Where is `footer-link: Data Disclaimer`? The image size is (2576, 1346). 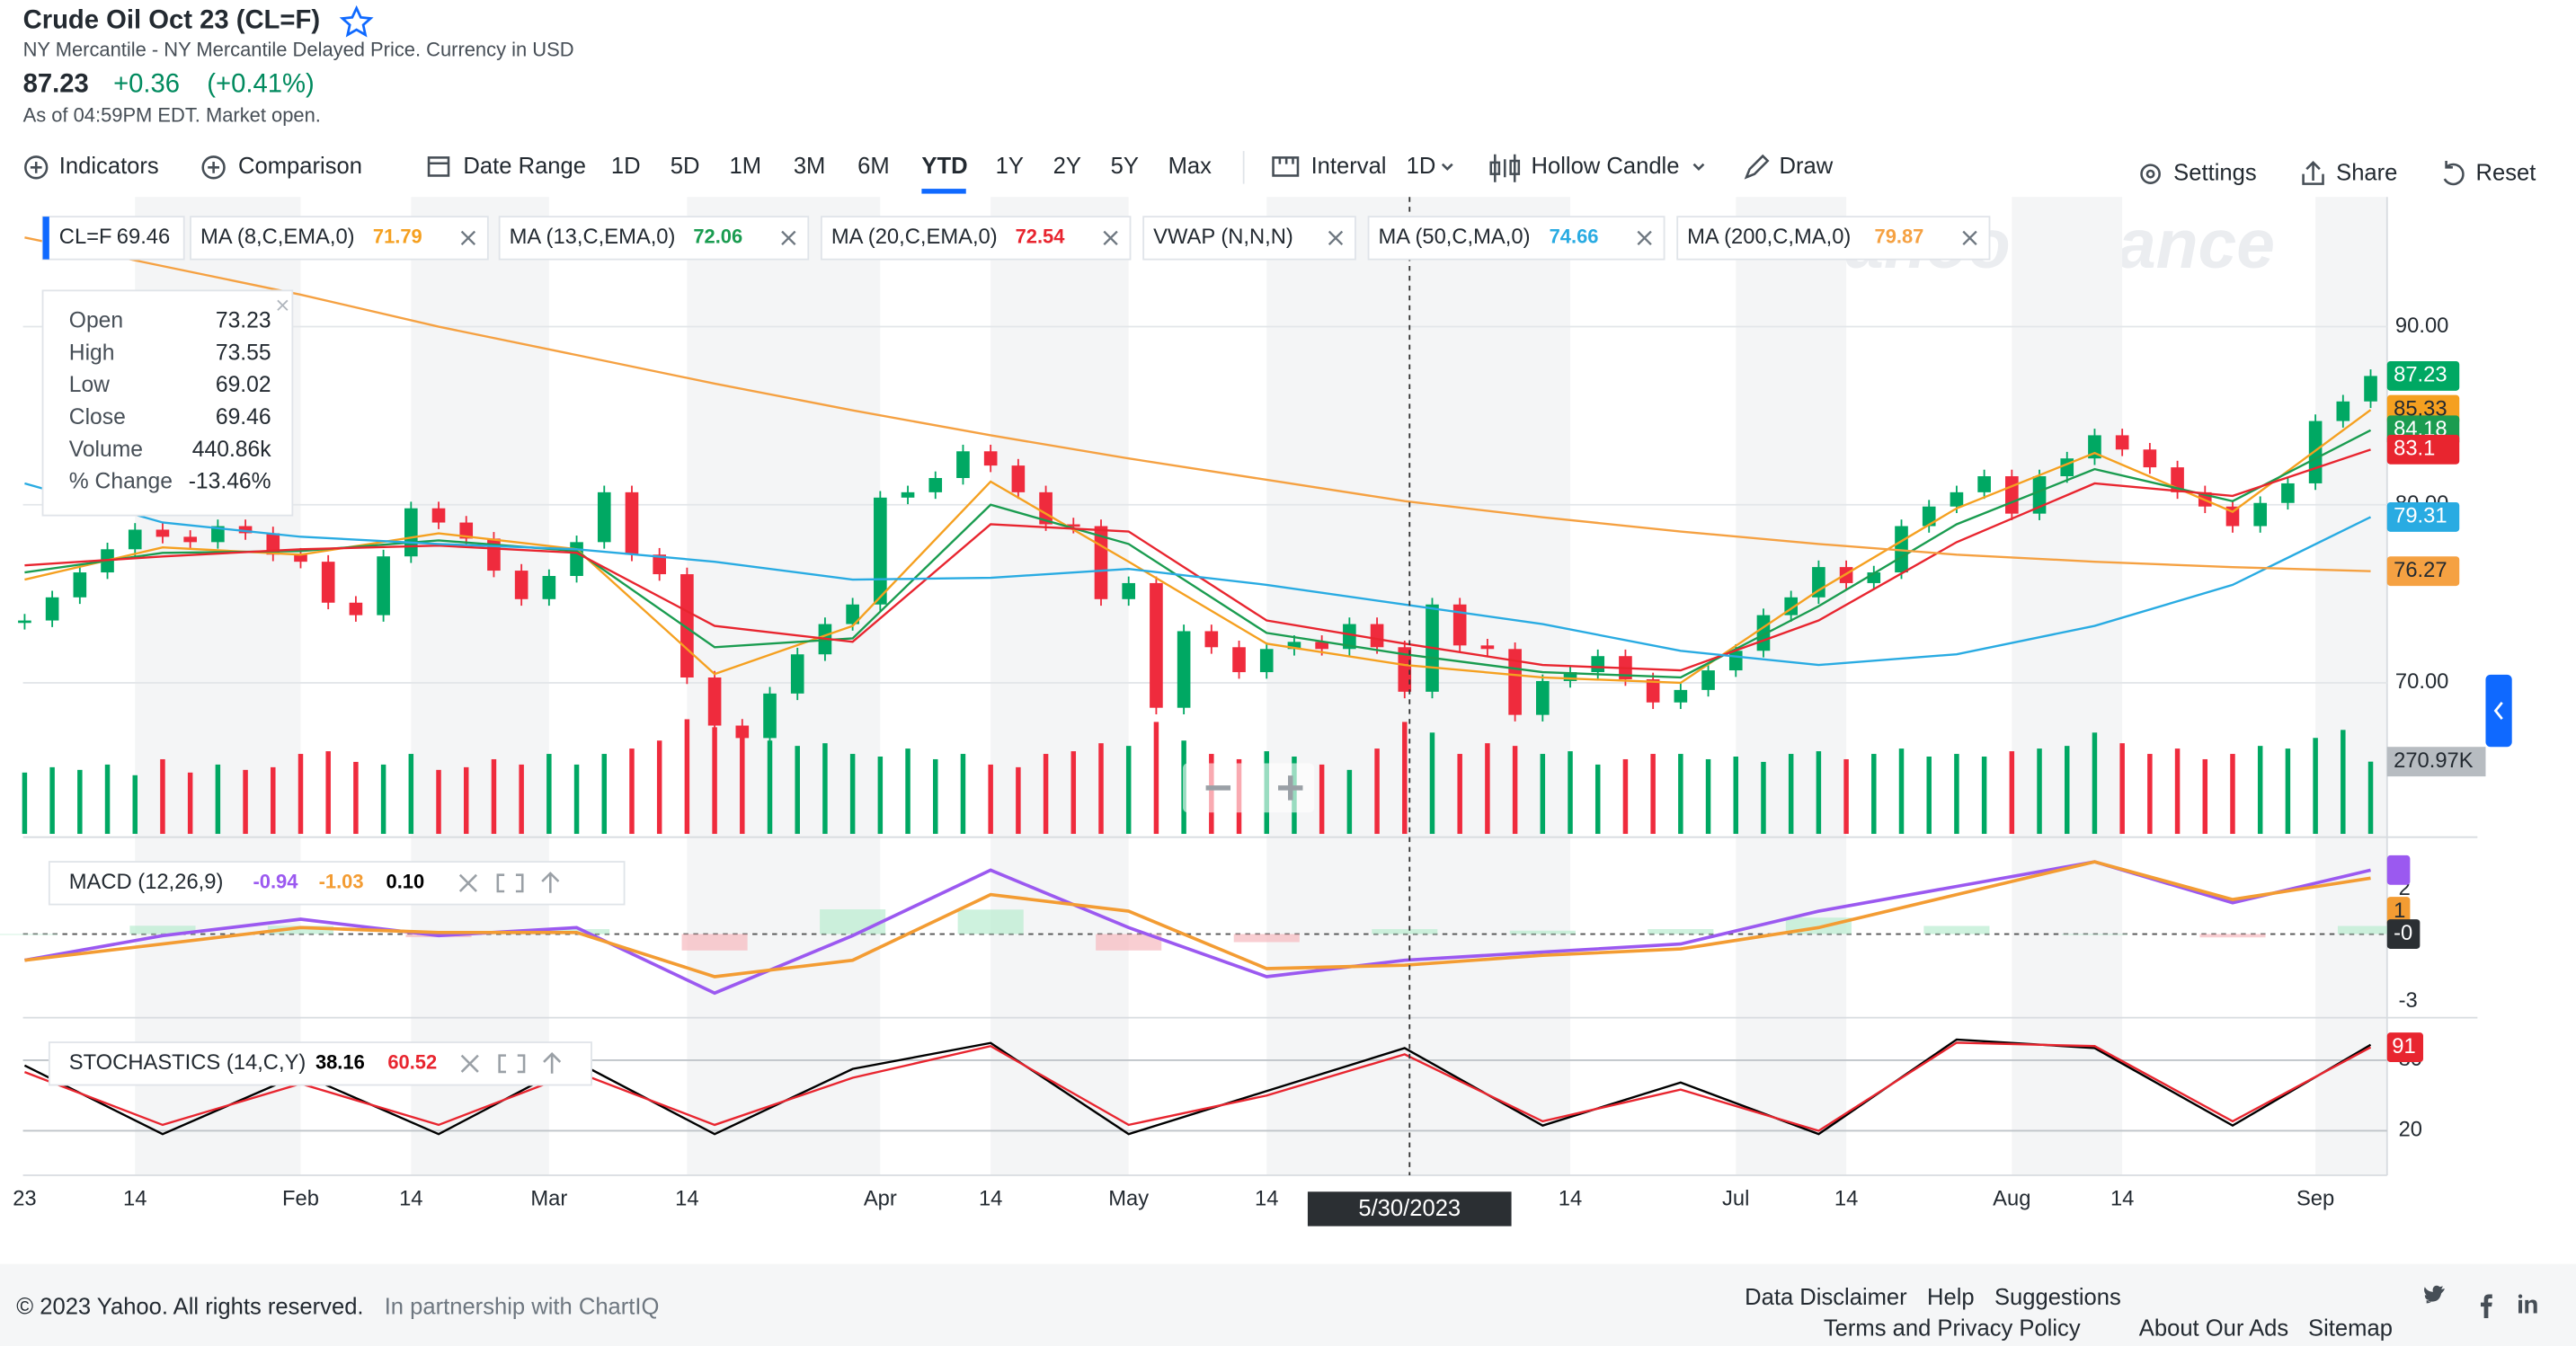 footer-link: Data Disclaimer is located at coordinates (1826, 1297).